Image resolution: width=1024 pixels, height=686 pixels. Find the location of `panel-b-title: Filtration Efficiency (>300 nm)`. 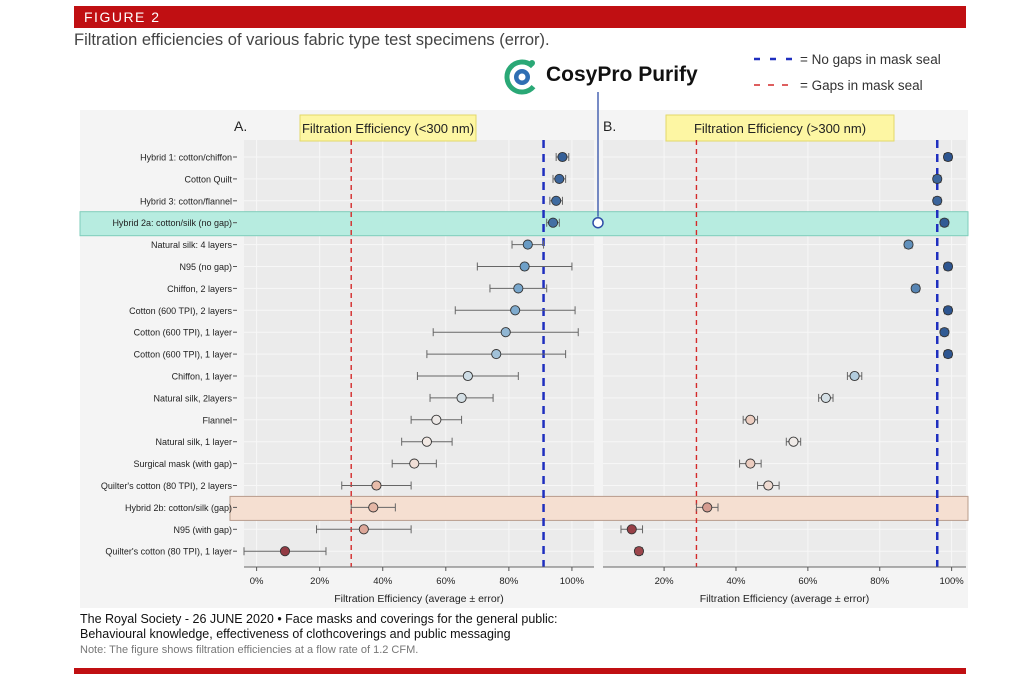

panel-b-title: Filtration Efficiency (>300 nm) is located at coordinates (780, 128).